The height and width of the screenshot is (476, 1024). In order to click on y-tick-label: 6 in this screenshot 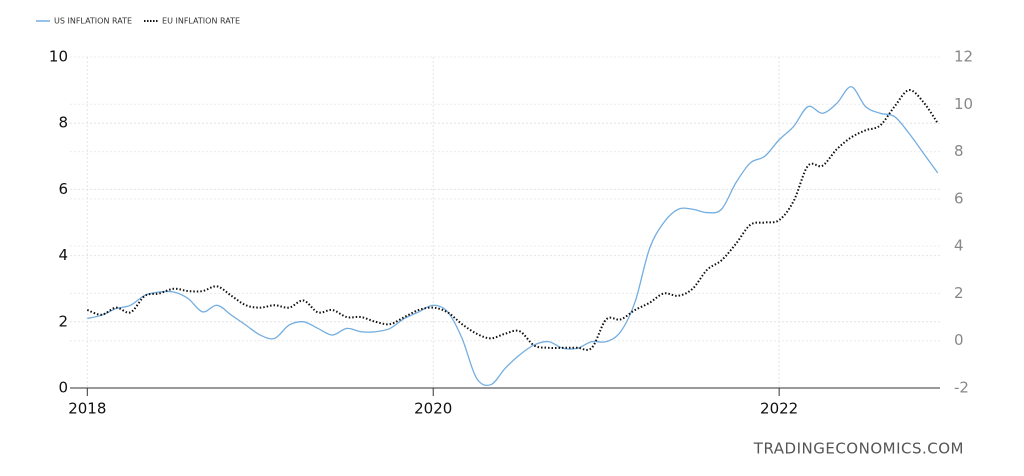, I will do `click(63, 189)`.